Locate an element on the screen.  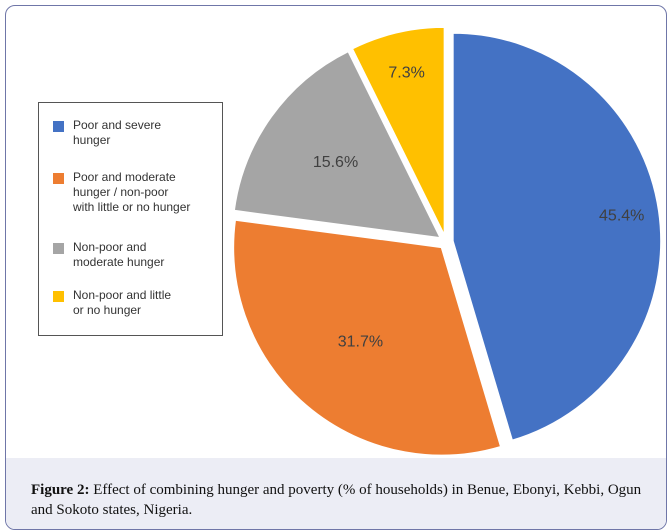
caption-band is located at coordinates (336, 493).